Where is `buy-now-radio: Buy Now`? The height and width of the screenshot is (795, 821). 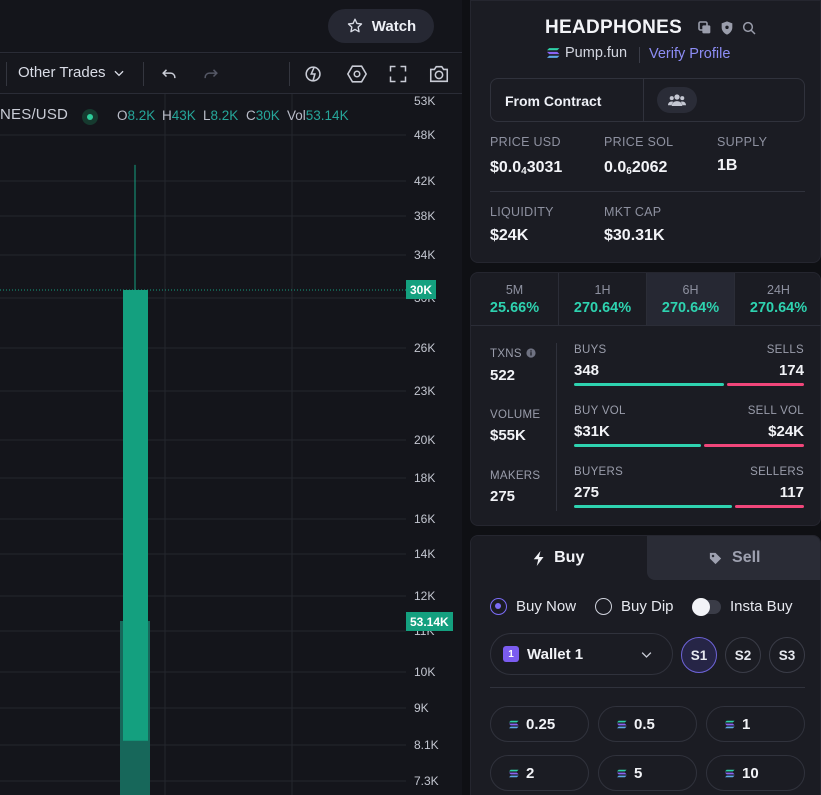 buy-now-radio: Buy Now is located at coordinates (533, 606).